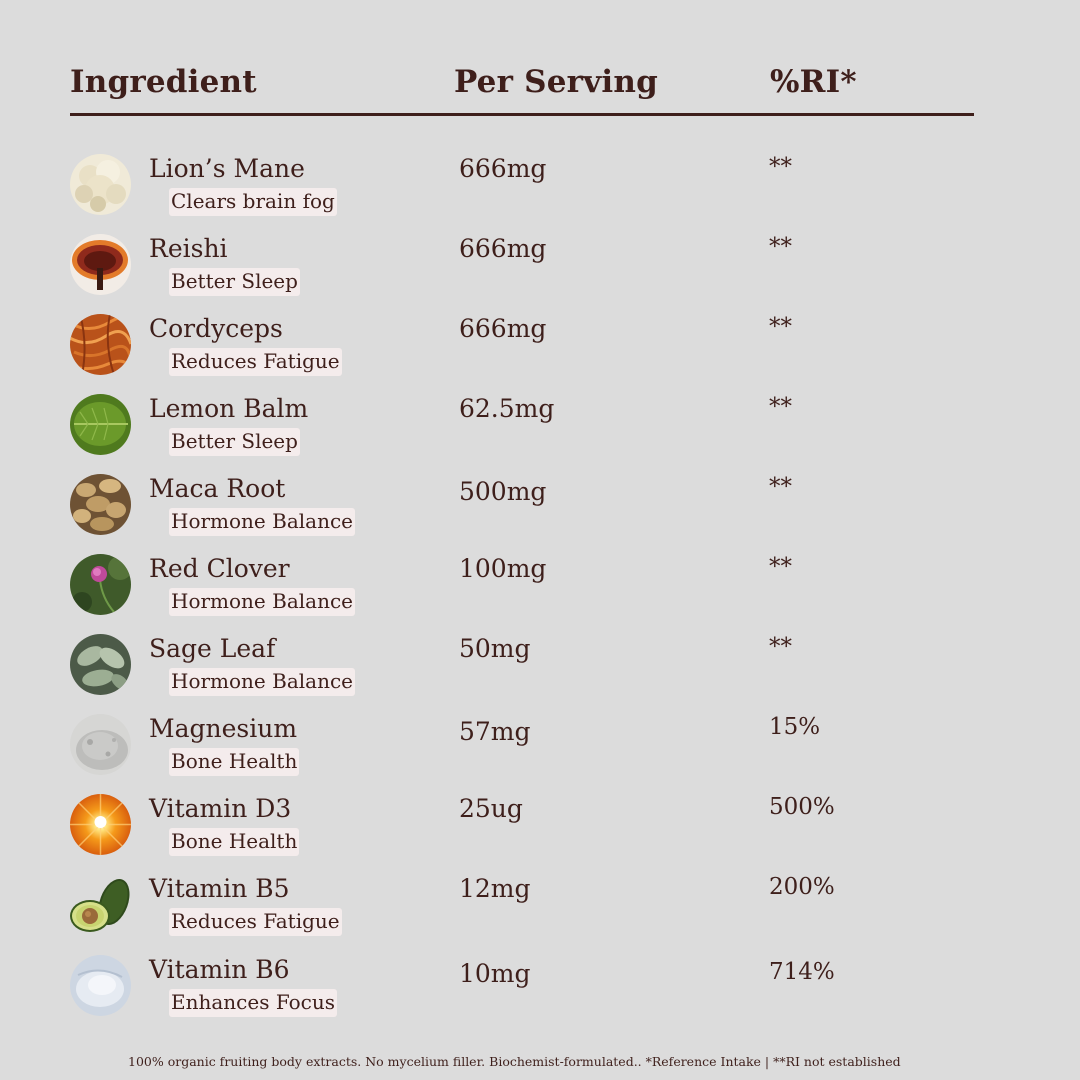  What do you see at coordinates (253, 1003) in the screenshot?
I see `benefit-badge: Enhances Focus` at bounding box center [253, 1003].